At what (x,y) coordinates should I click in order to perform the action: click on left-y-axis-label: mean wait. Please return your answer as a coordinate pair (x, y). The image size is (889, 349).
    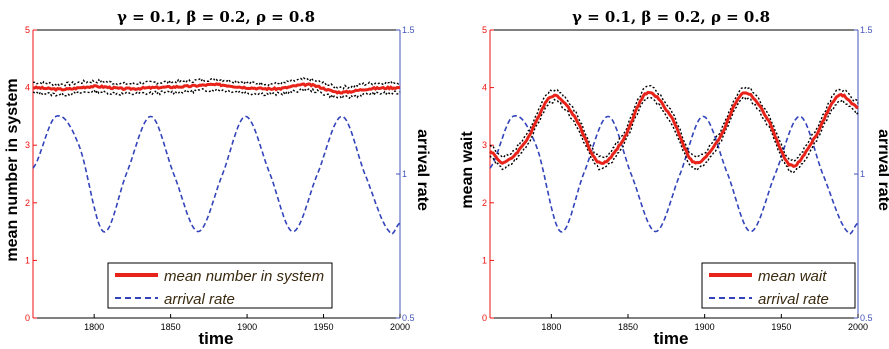
    Looking at the image, I should click on (467, 170).